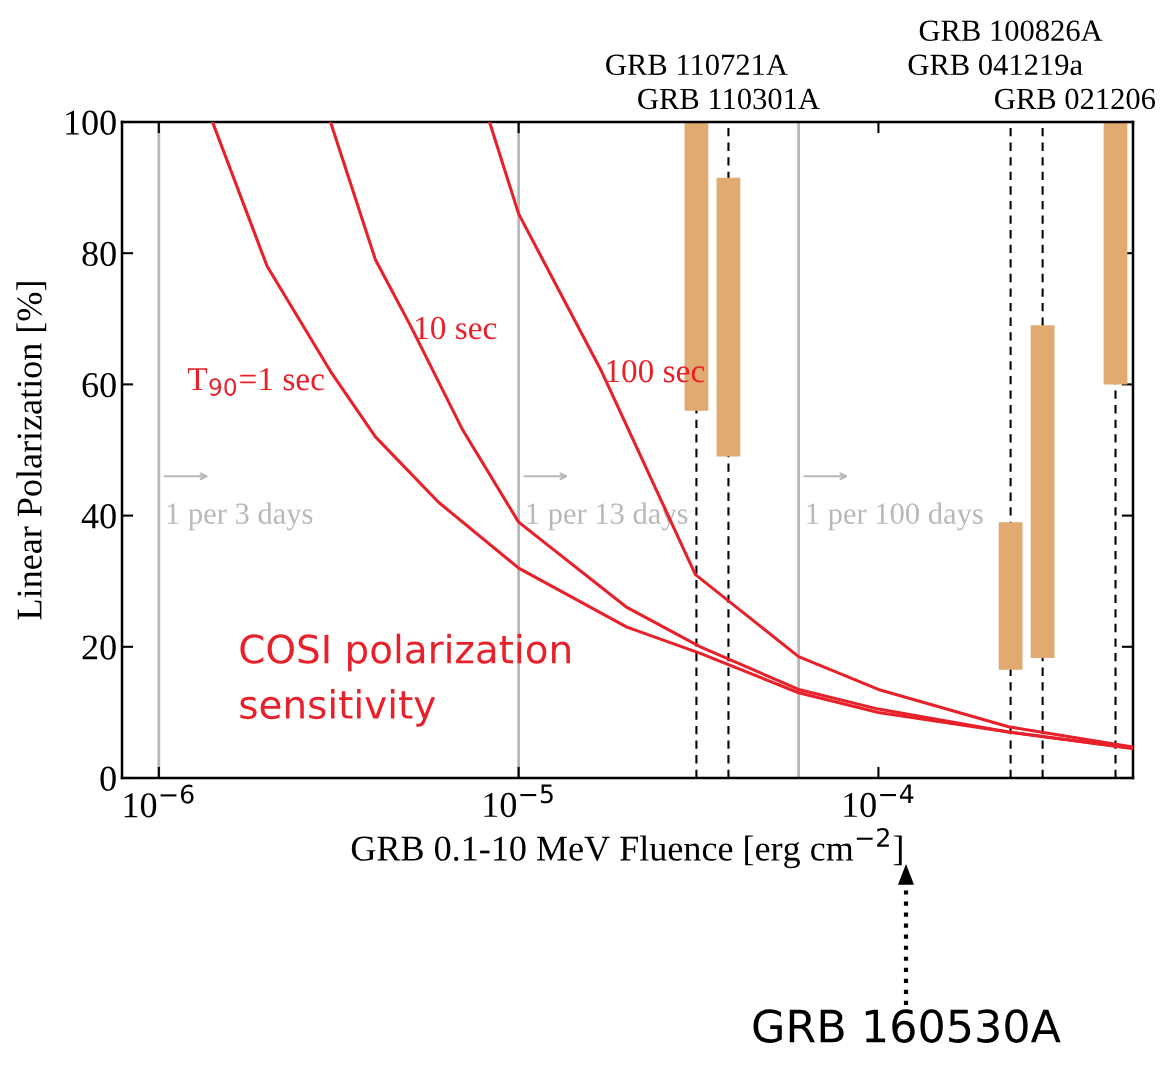  I want to click on ref-line-label: GRB 021206, so click(1075, 99).